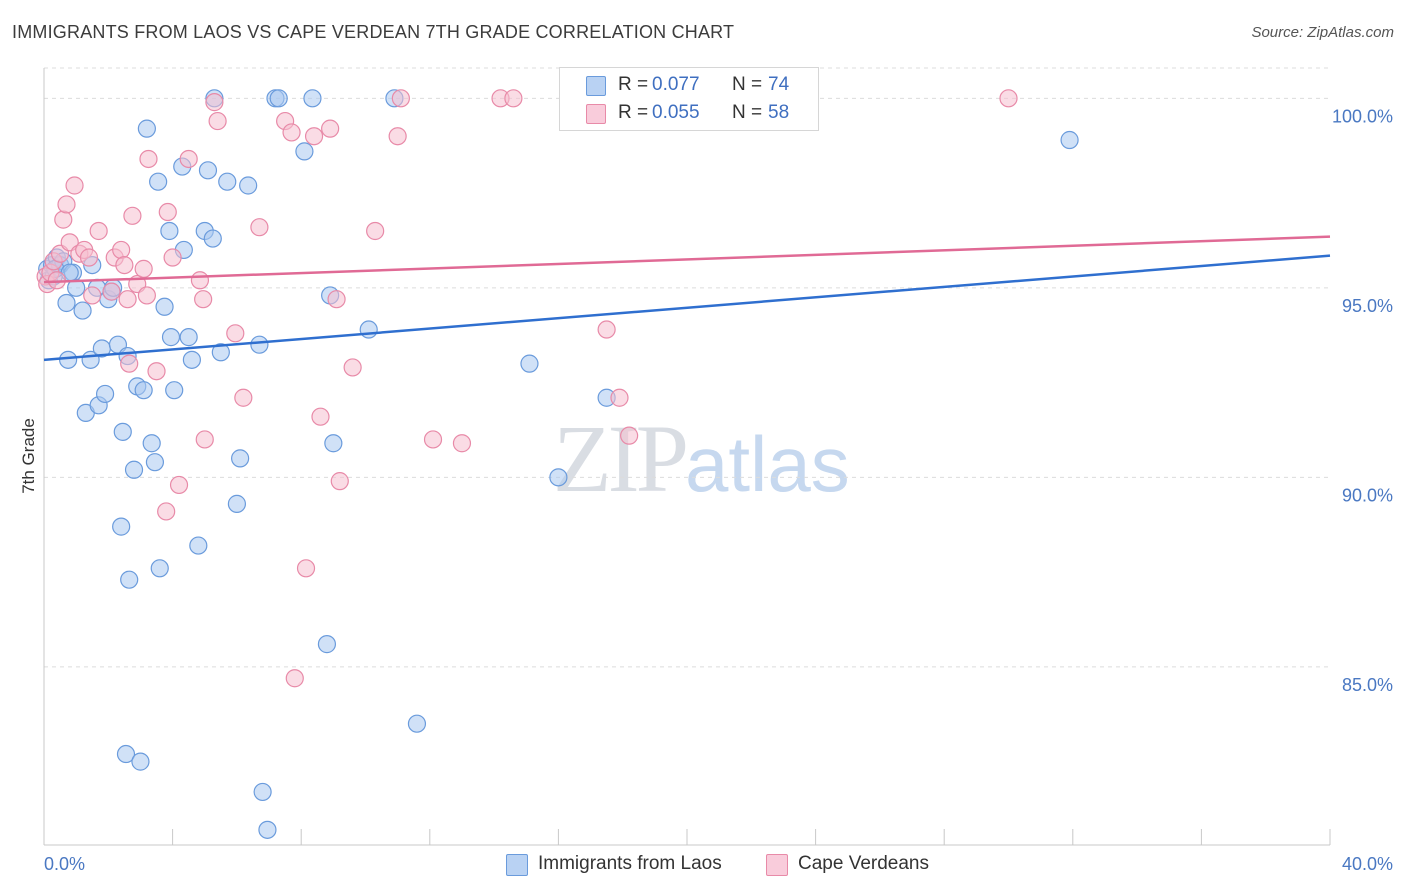 The height and width of the screenshot is (892, 1406). Describe the element at coordinates (687, 259) in the screenshot. I see `trend-line-cape` at that location.